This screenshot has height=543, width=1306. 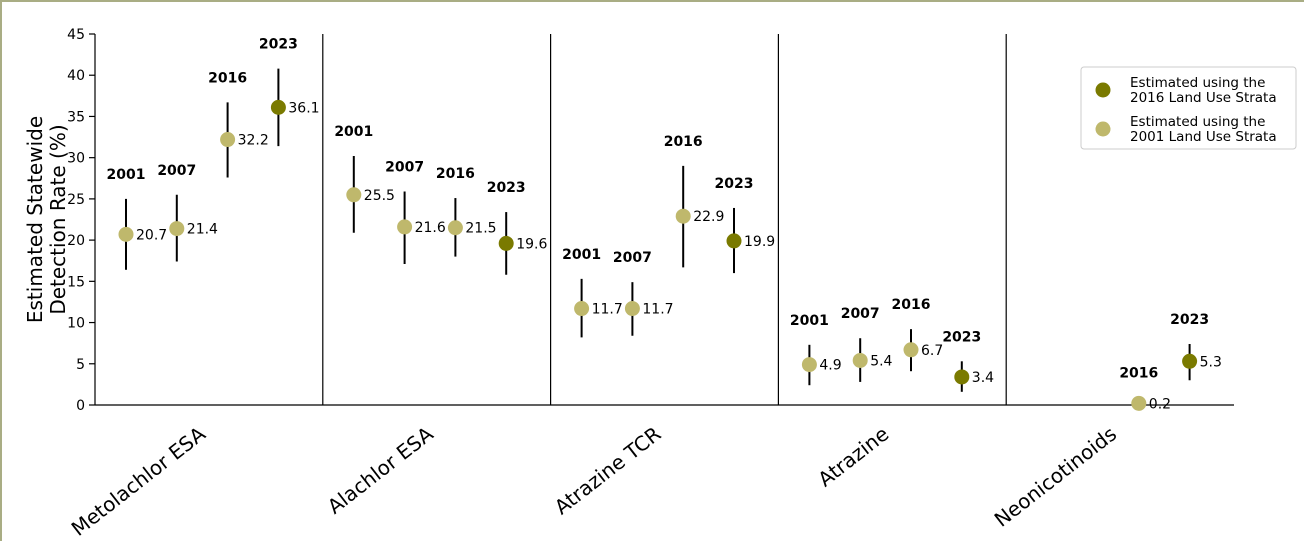 What do you see at coordinates (608, 471) in the screenshot?
I see `category-label: Atrazine TCR` at bounding box center [608, 471].